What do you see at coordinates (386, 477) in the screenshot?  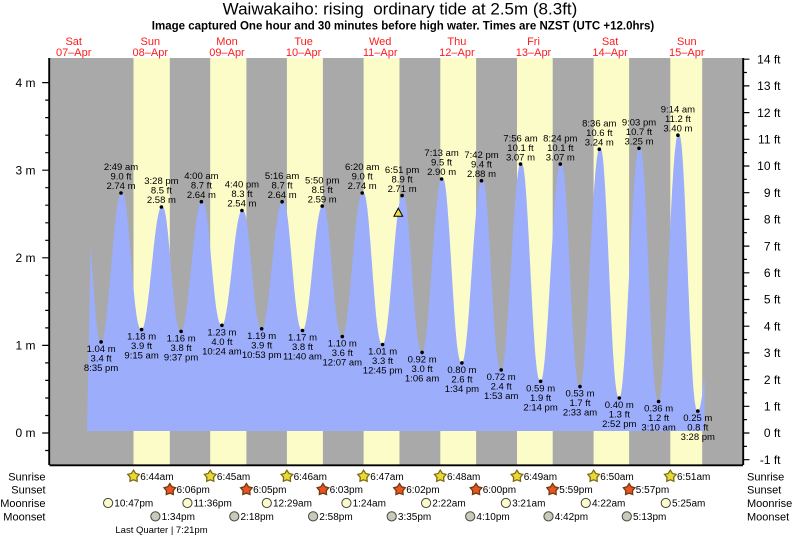 I see `svg-text: 6:47am` at bounding box center [386, 477].